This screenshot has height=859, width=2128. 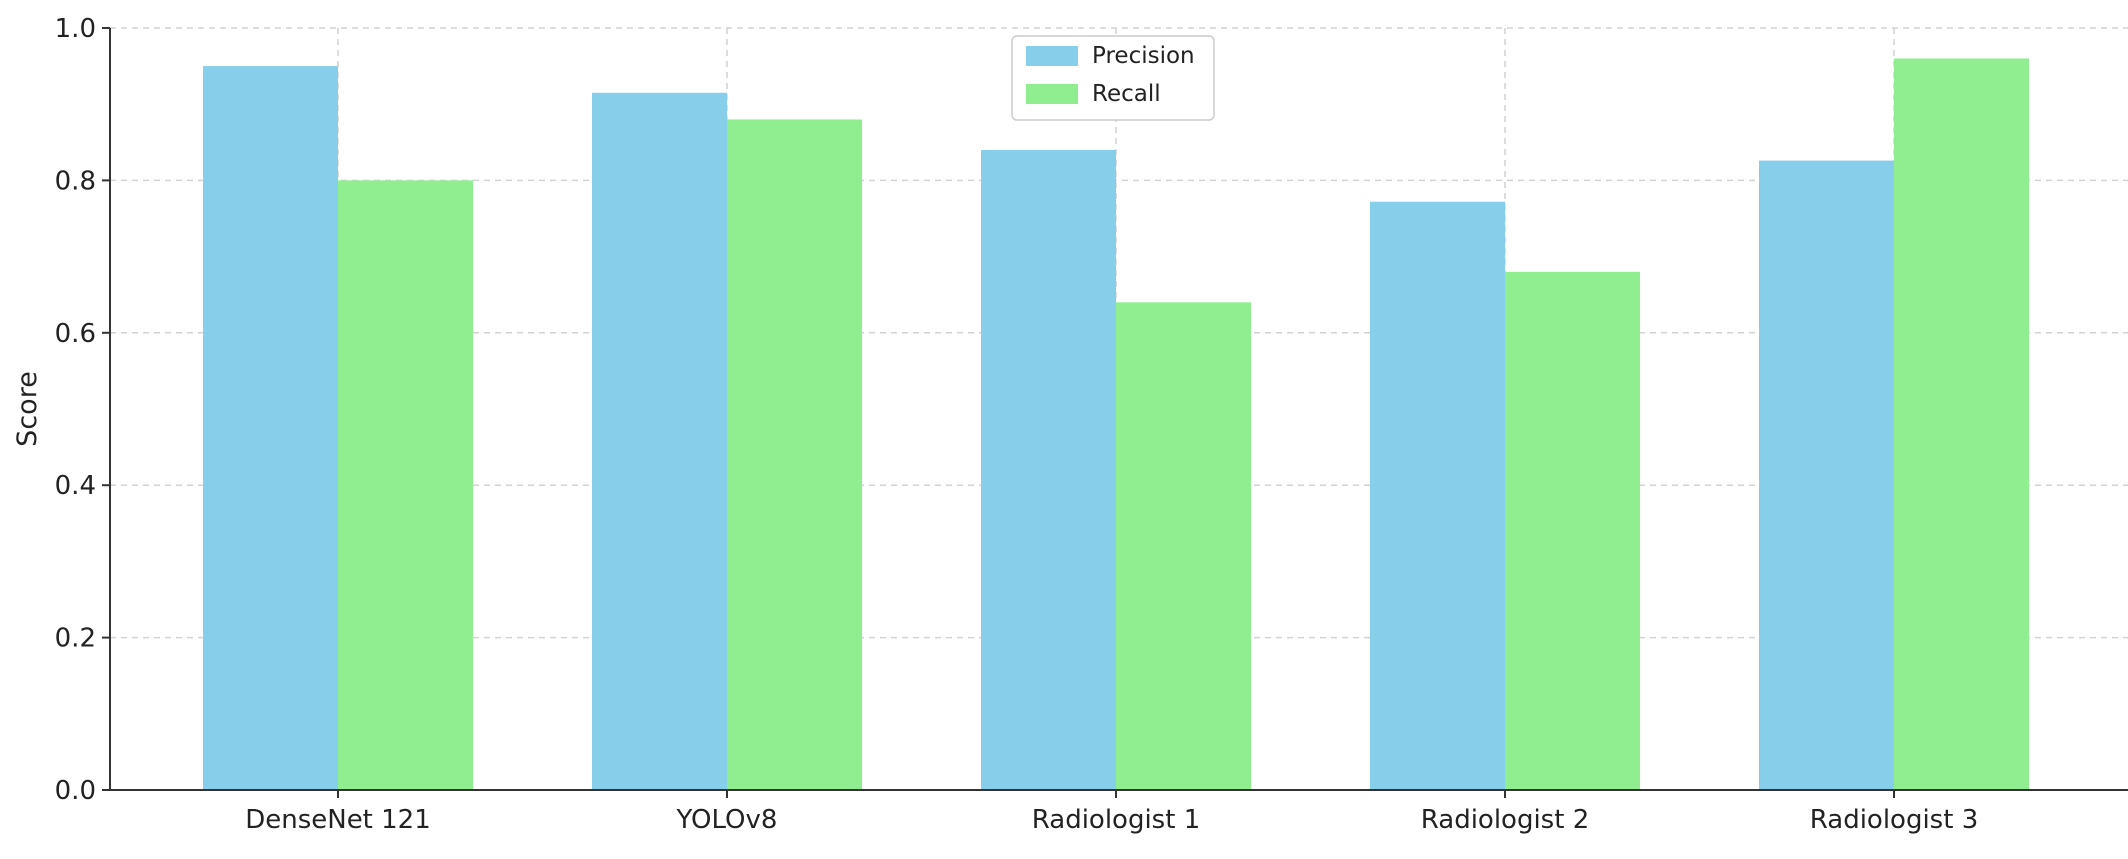 What do you see at coordinates (75, 334) in the screenshot?
I see `y-tick-label: 0.6` at bounding box center [75, 334].